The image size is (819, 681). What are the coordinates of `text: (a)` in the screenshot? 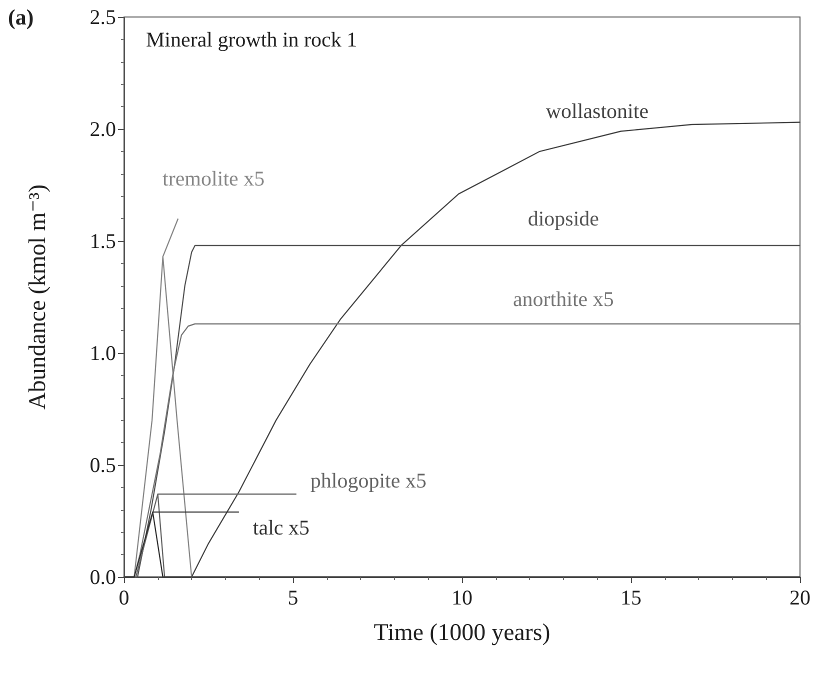 It's located at (21, 17).